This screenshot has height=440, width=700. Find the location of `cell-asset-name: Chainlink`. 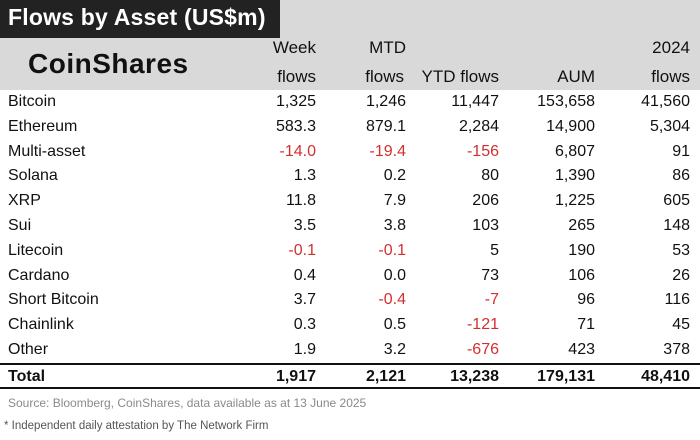

cell-asset-name: Chainlink is located at coordinates (41, 325).